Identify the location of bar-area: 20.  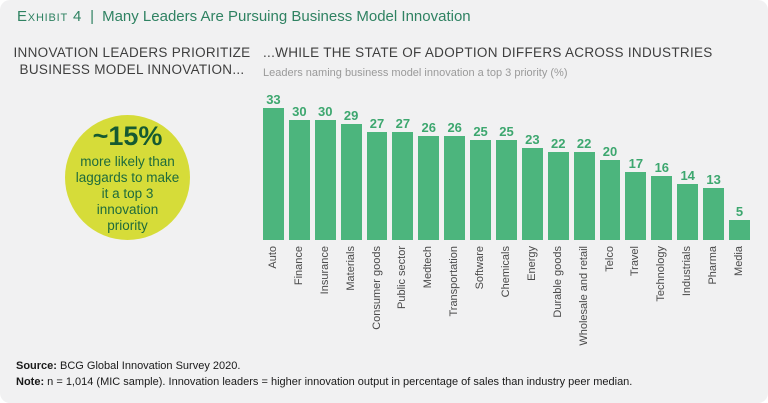
(610, 164).